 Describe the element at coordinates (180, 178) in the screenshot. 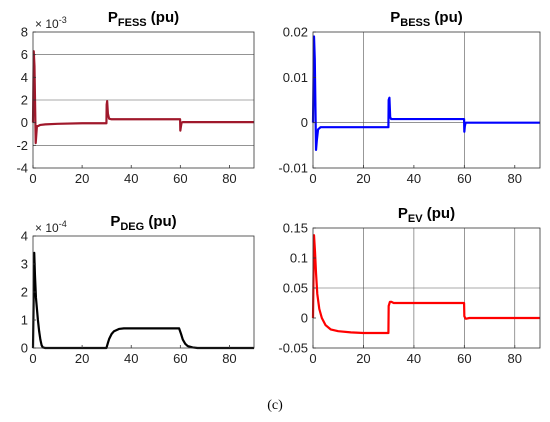

I see `p-fess-xtick-label: 60` at that location.